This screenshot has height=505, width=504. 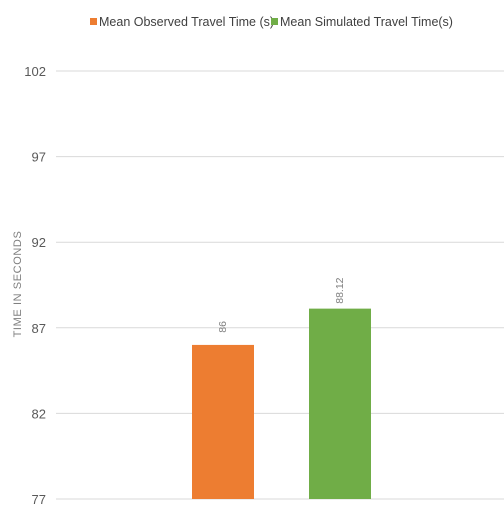 What do you see at coordinates (186, 22) in the screenshot?
I see `legend-label: Mean Observed Travel Time (s)` at bounding box center [186, 22].